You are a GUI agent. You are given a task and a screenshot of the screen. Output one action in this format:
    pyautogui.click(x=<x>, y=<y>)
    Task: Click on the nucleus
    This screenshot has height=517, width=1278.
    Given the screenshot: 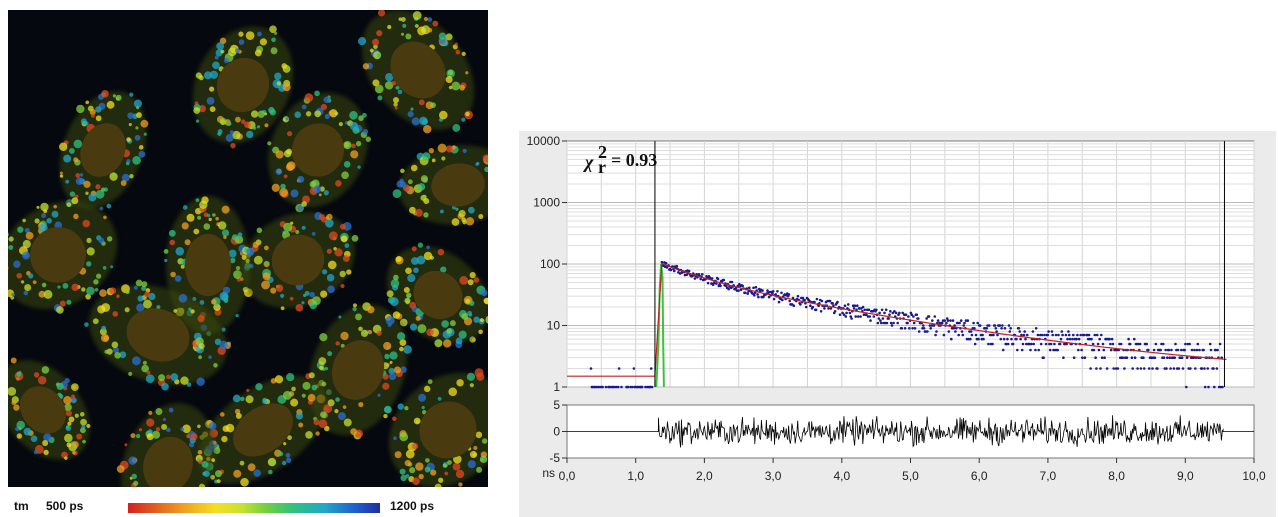 What is the action you would take?
    pyautogui.click(x=103, y=150)
    